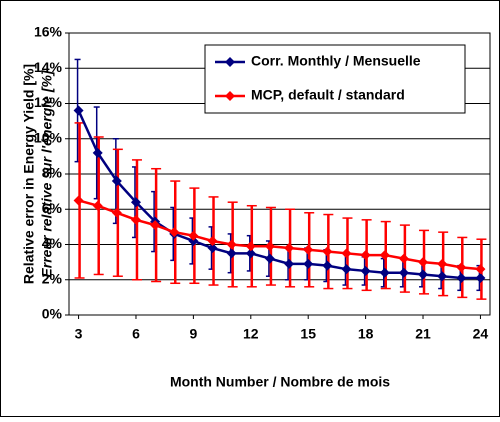 This screenshot has height=422, width=500. What do you see at coordinates (48, 32) in the screenshot?
I see `y-tick-label: 16%` at bounding box center [48, 32].